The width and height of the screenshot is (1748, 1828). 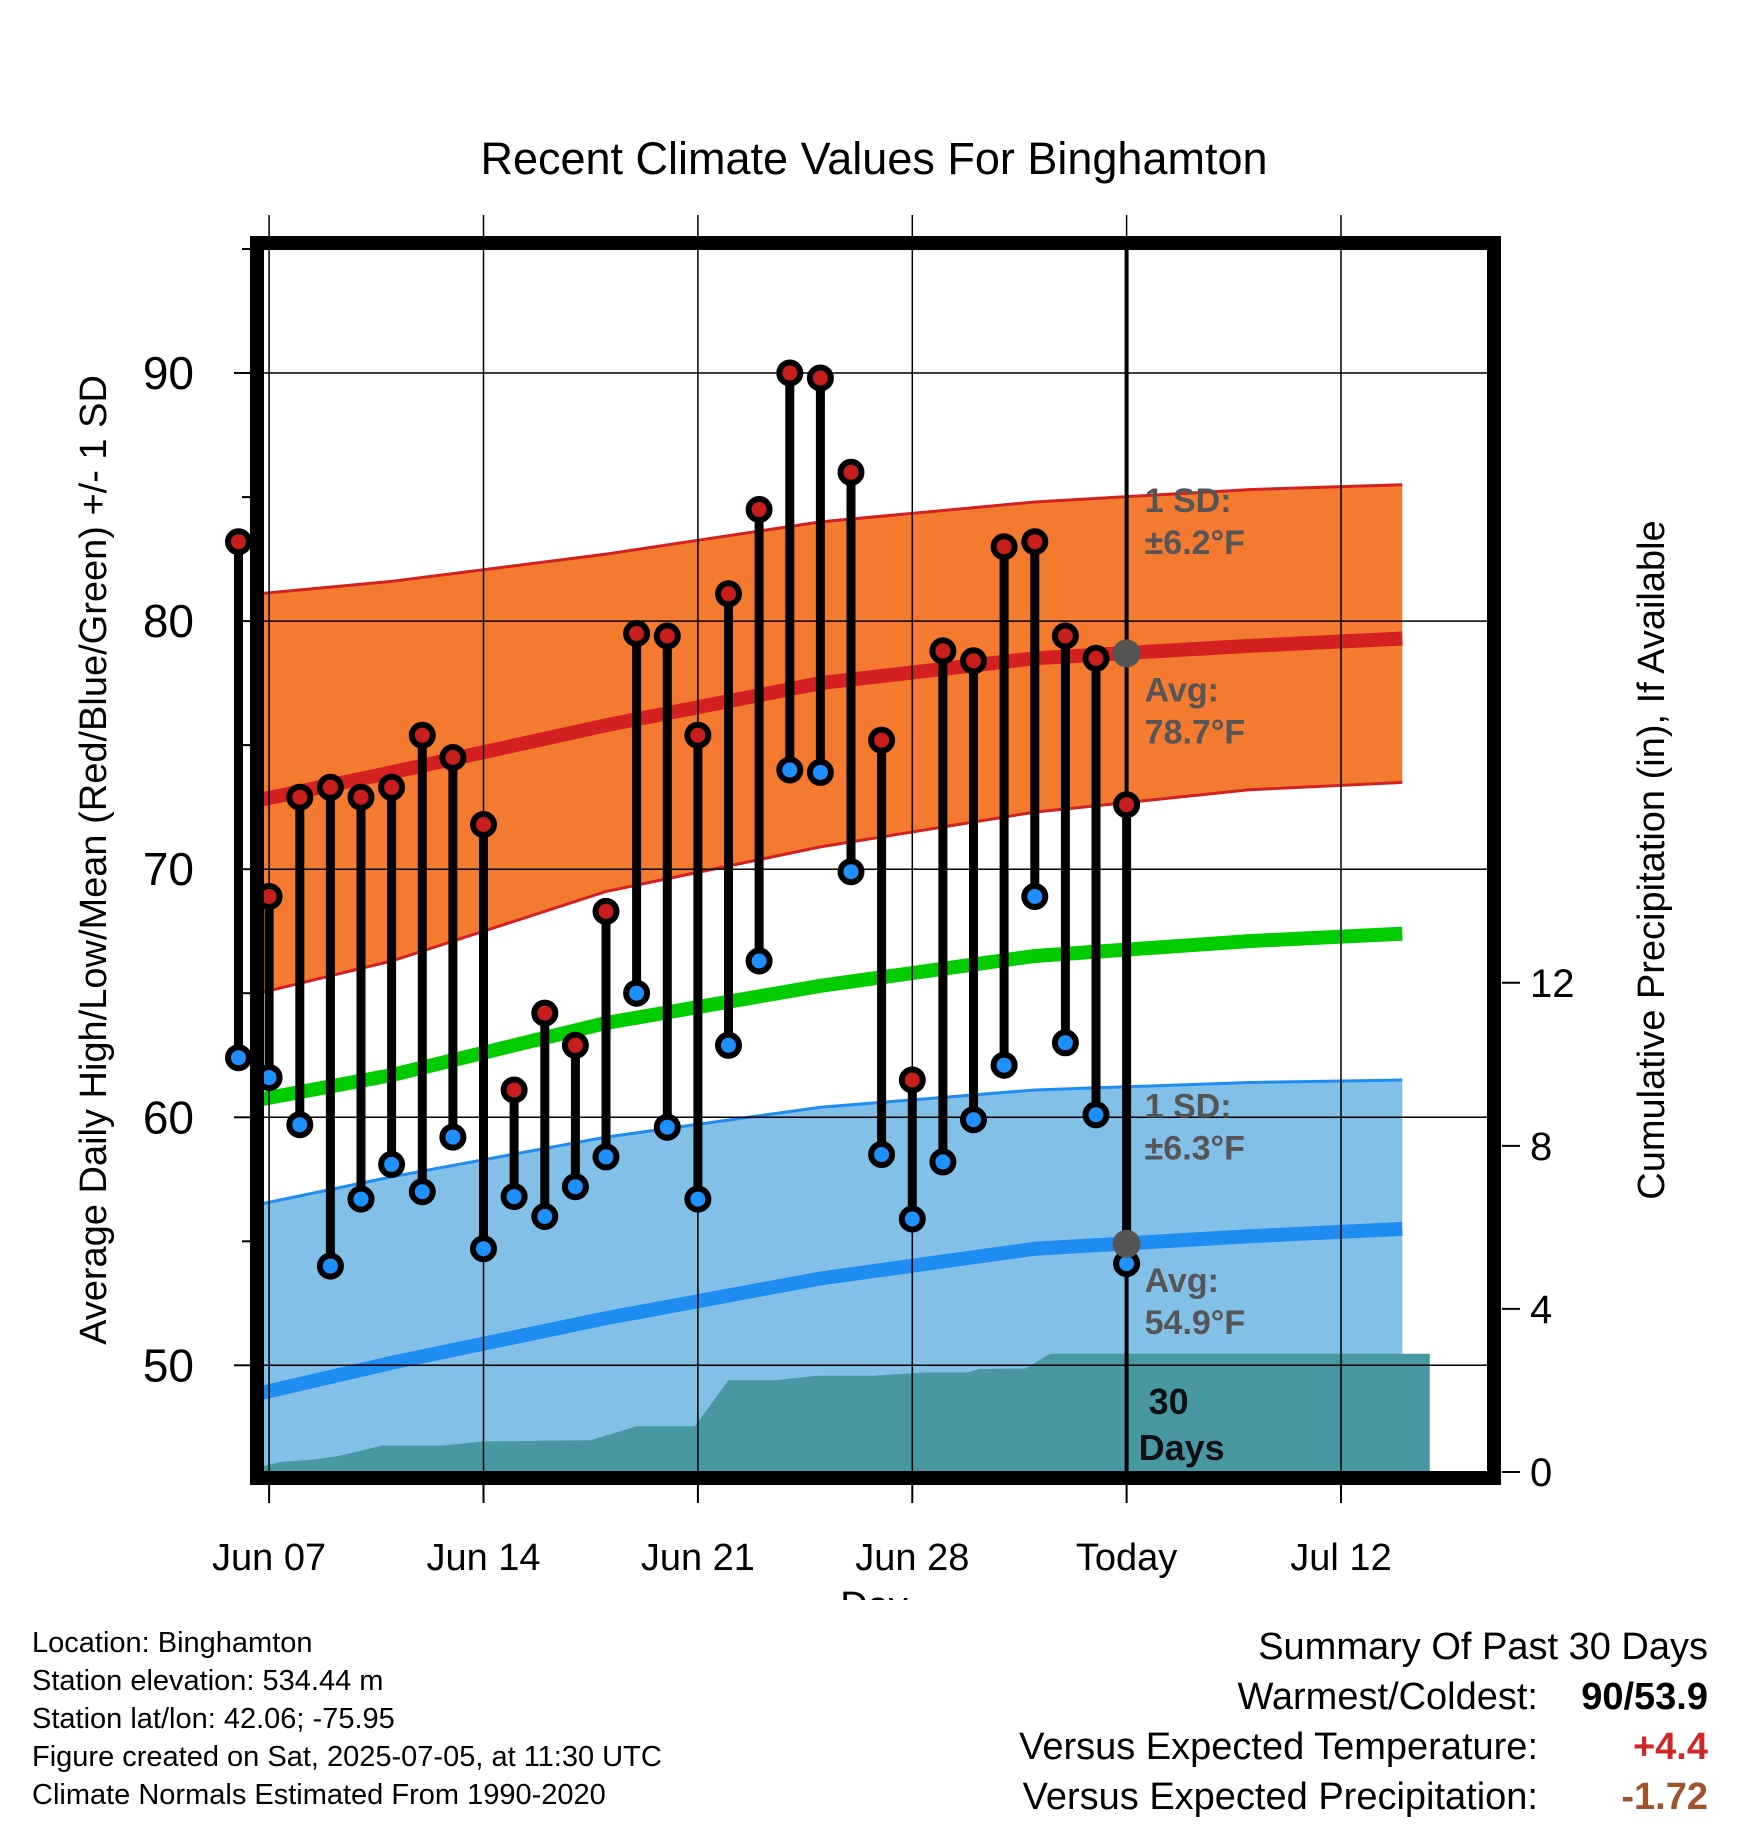 I want to click on precip-label: Versus Expected Precipitation:, so click(x=1280, y=1797).